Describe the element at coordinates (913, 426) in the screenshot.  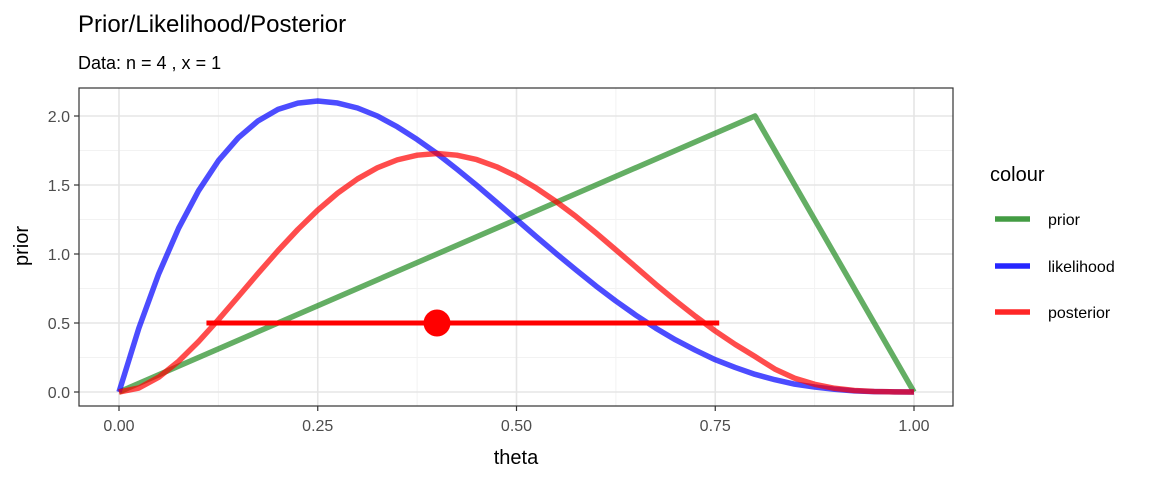
I see `x-tick-label: 1.00` at that location.